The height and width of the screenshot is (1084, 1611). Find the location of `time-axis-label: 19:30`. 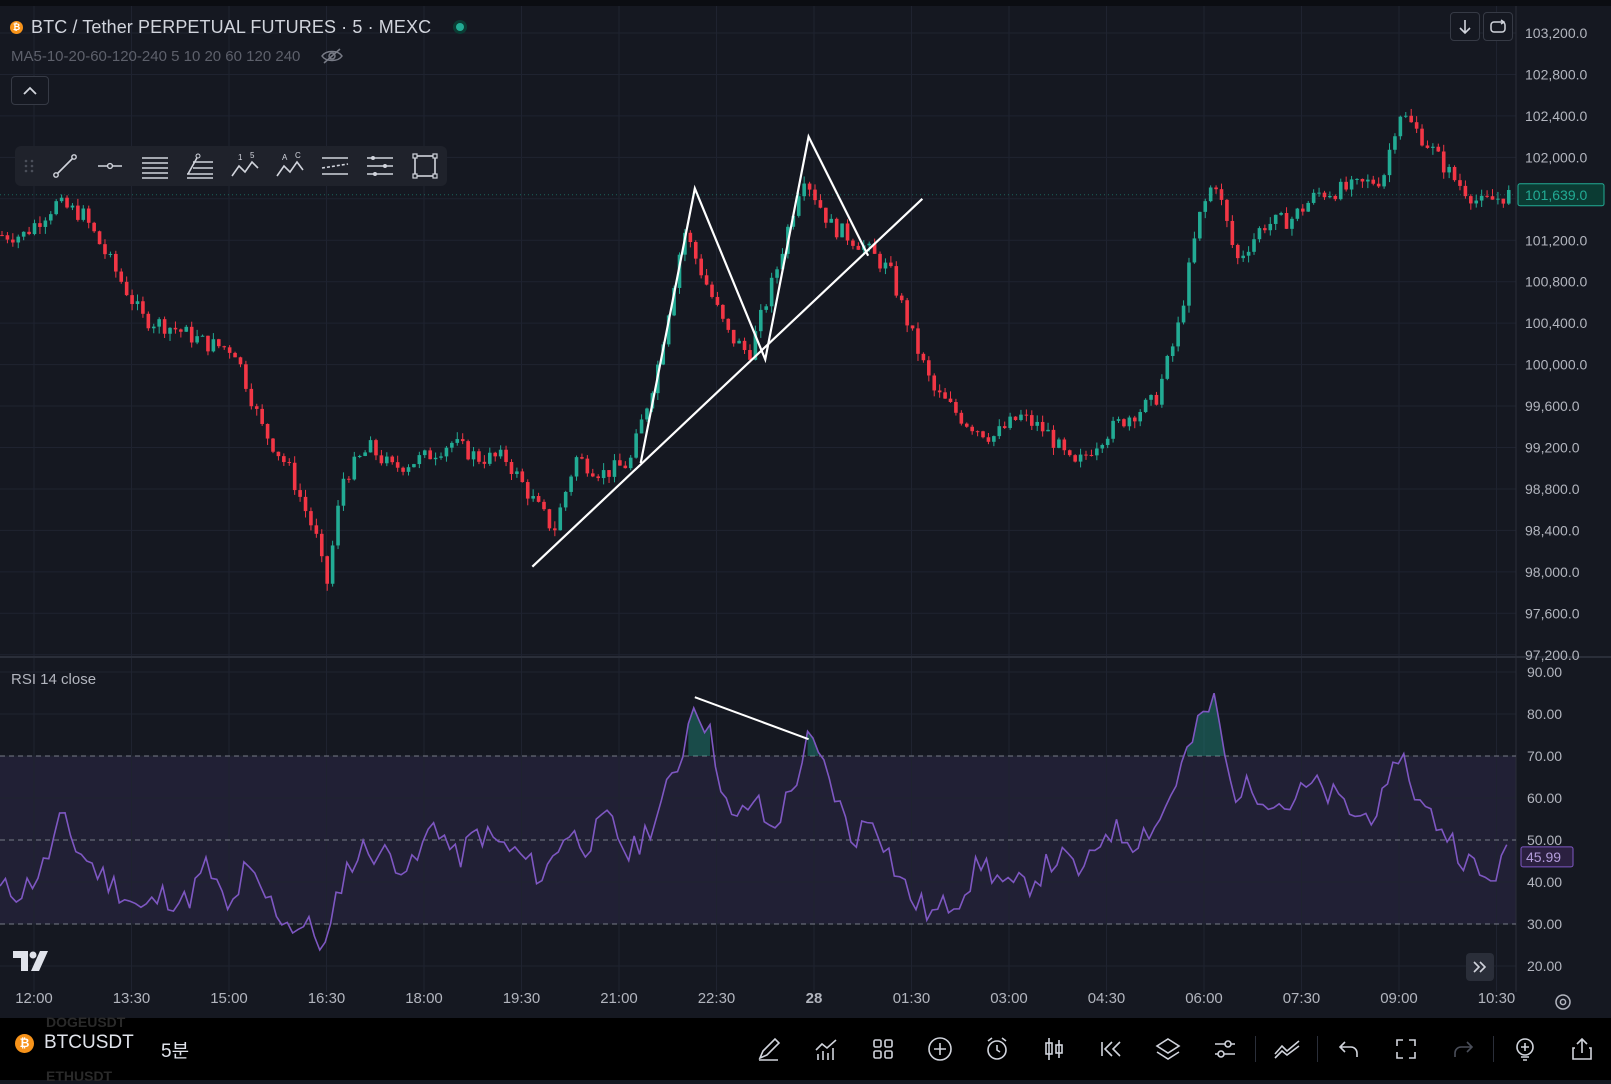

time-axis-label: 19:30 is located at coordinates (522, 998).